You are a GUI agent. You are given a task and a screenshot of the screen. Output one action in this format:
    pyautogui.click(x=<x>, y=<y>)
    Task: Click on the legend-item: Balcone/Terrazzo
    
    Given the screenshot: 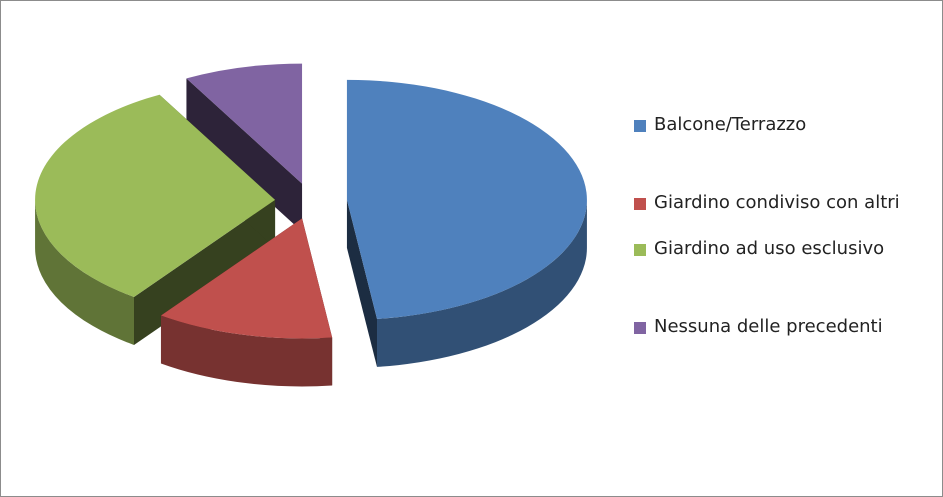 What is the action you would take?
    pyautogui.click(x=779, y=125)
    